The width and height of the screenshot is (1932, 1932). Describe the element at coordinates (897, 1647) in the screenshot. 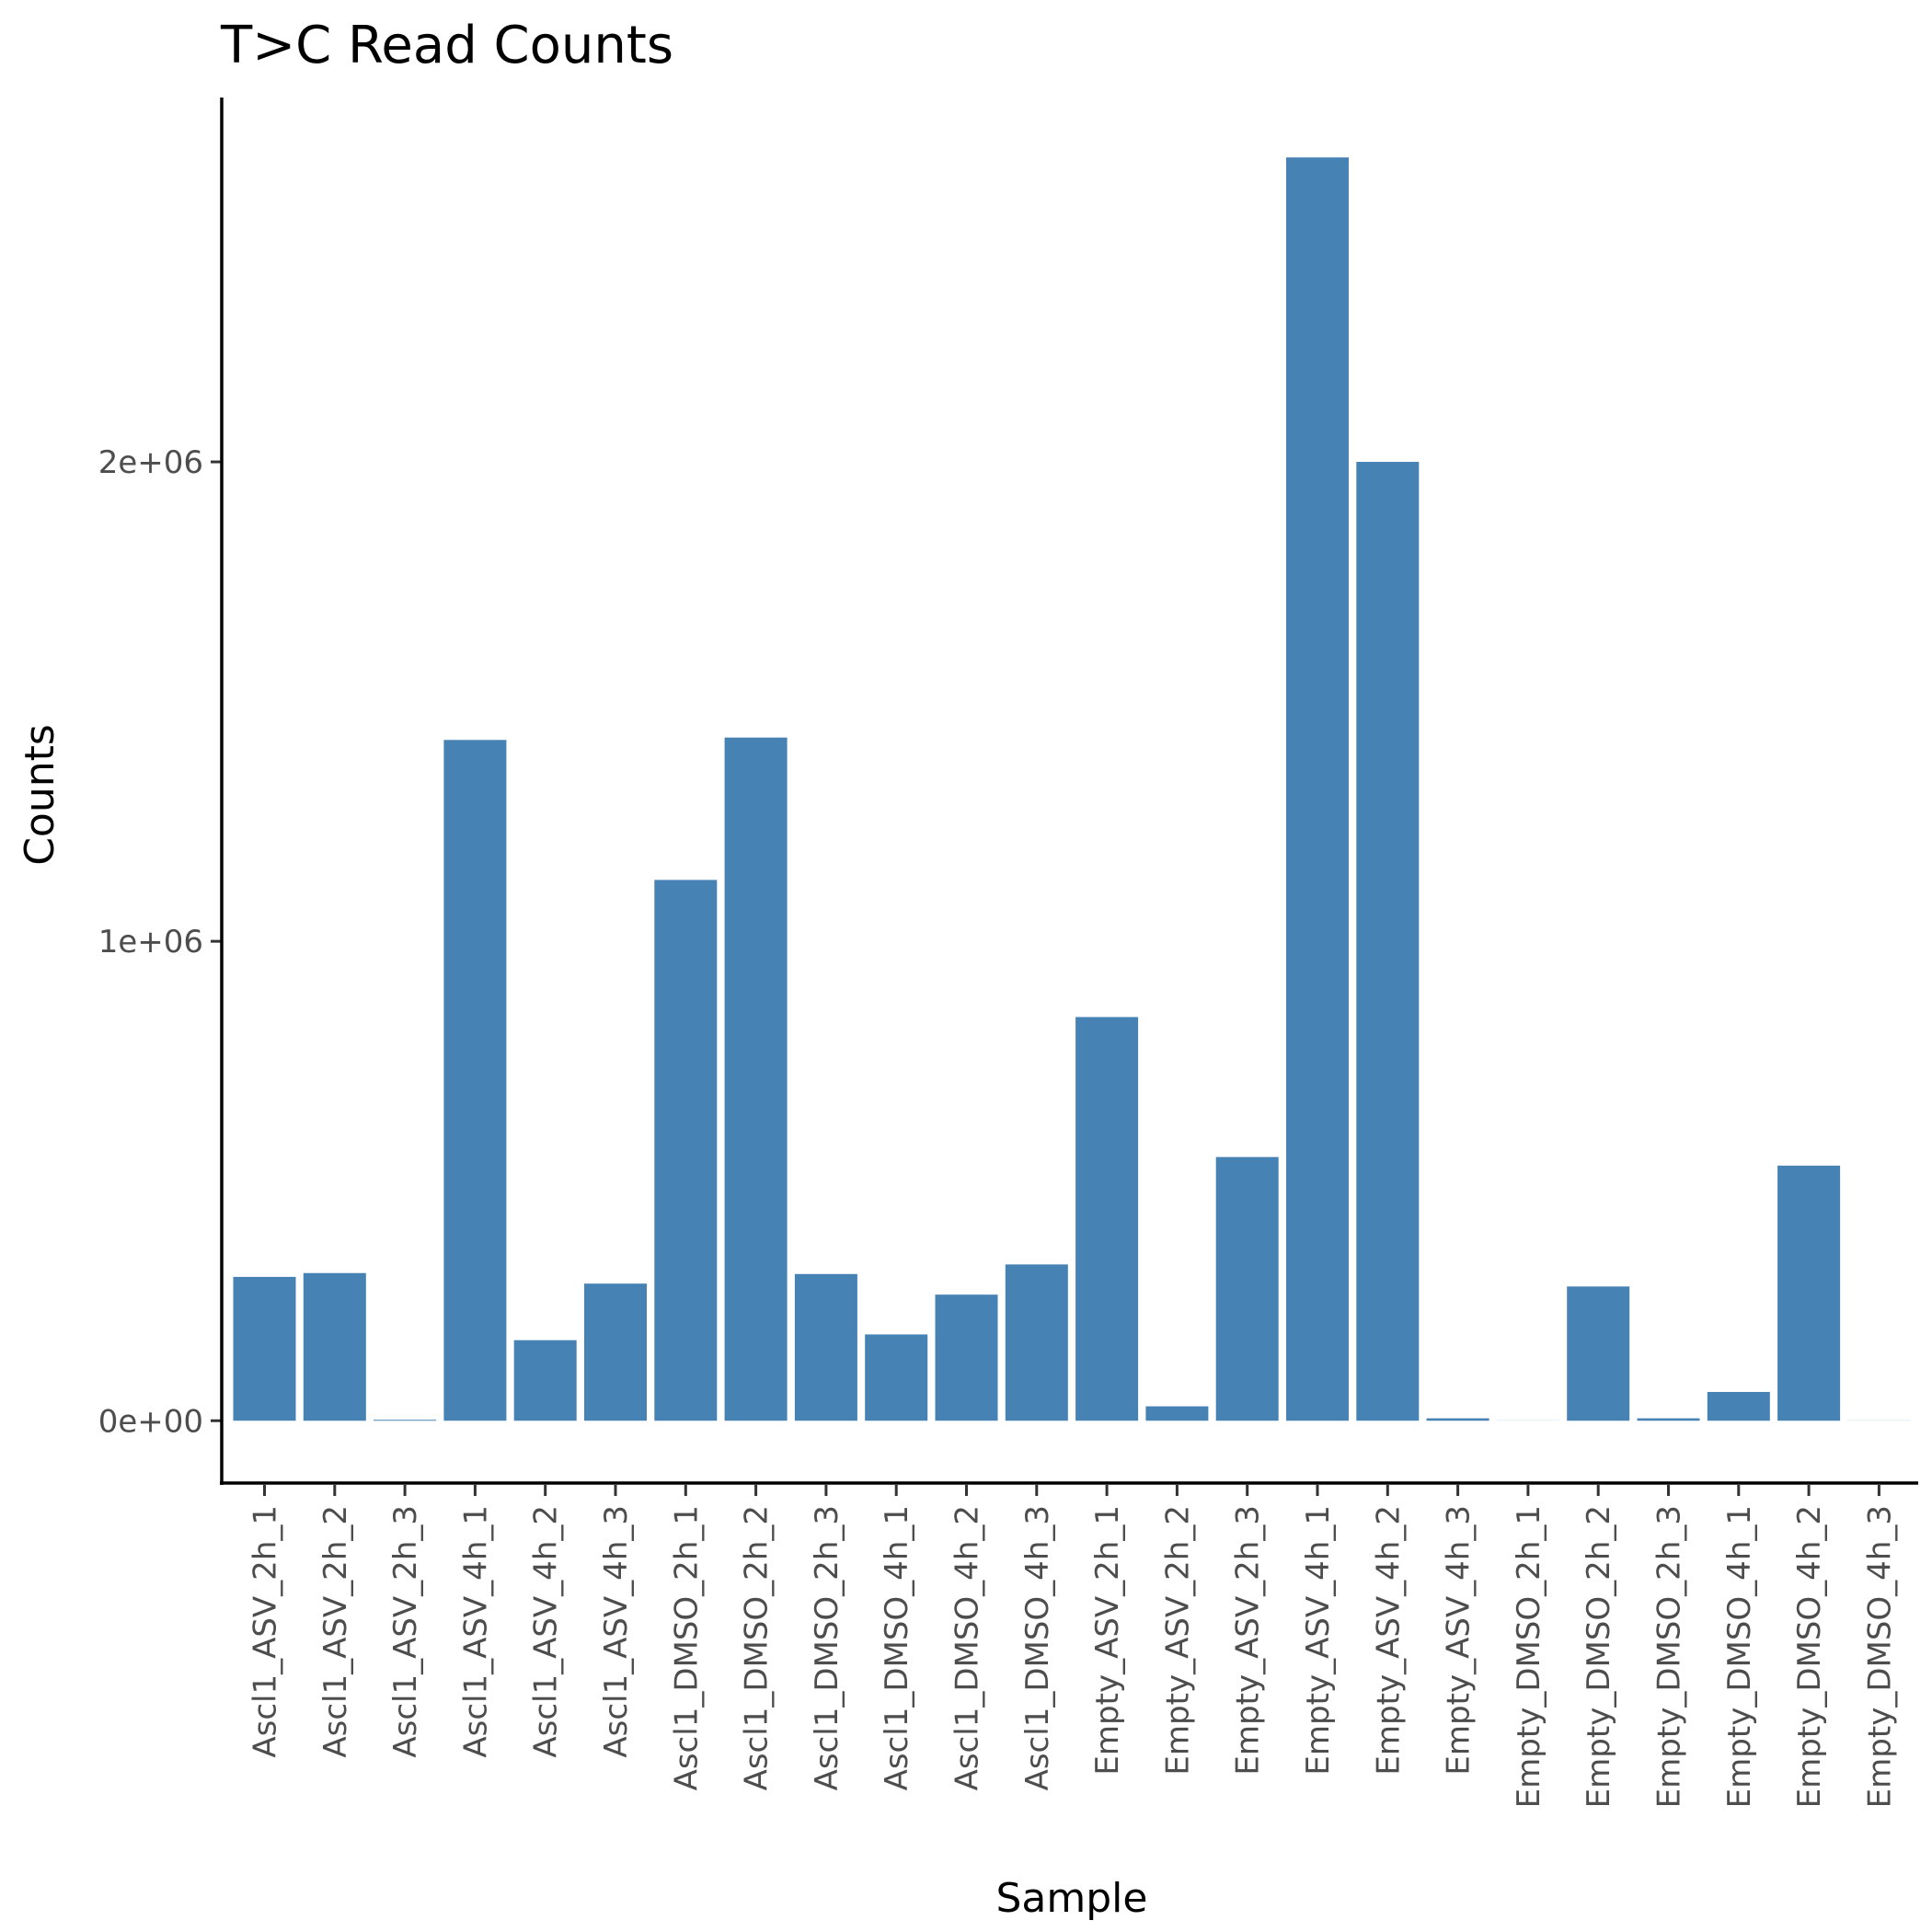

I see `x-tick-label: Ascl1_DMSO_4h_1` at that location.